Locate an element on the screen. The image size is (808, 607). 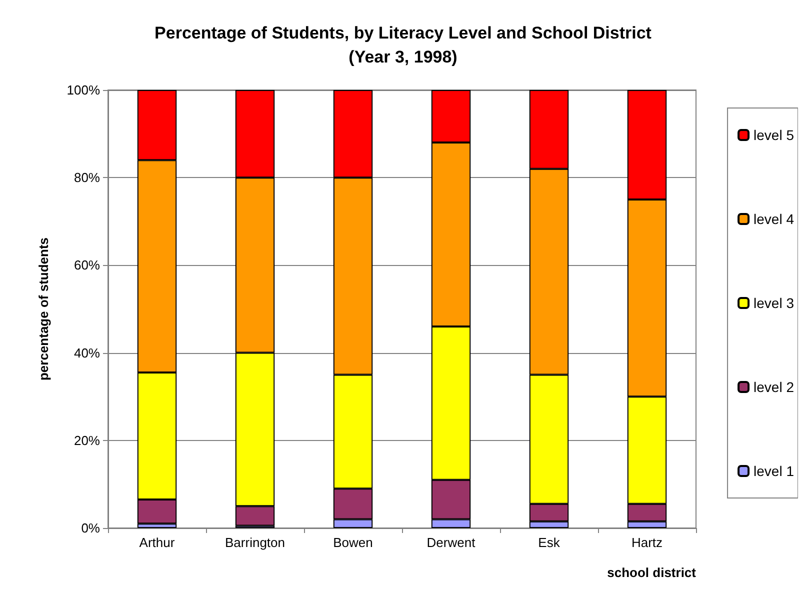
legend-label: level 3 is located at coordinates (774, 303).